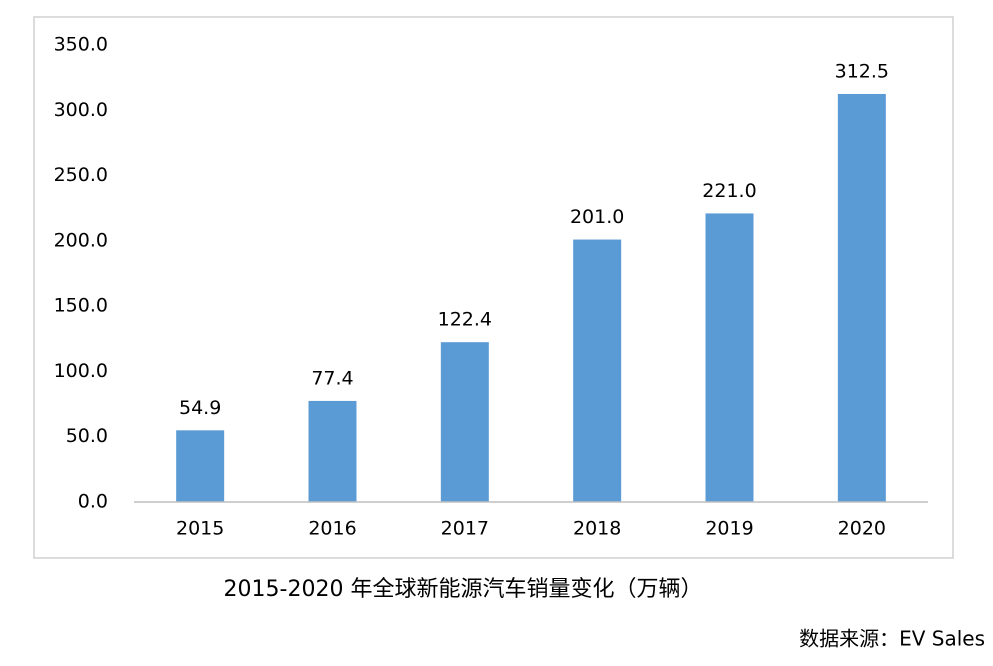  I want to click on y-tick-label: 150.0, so click(81, 306).